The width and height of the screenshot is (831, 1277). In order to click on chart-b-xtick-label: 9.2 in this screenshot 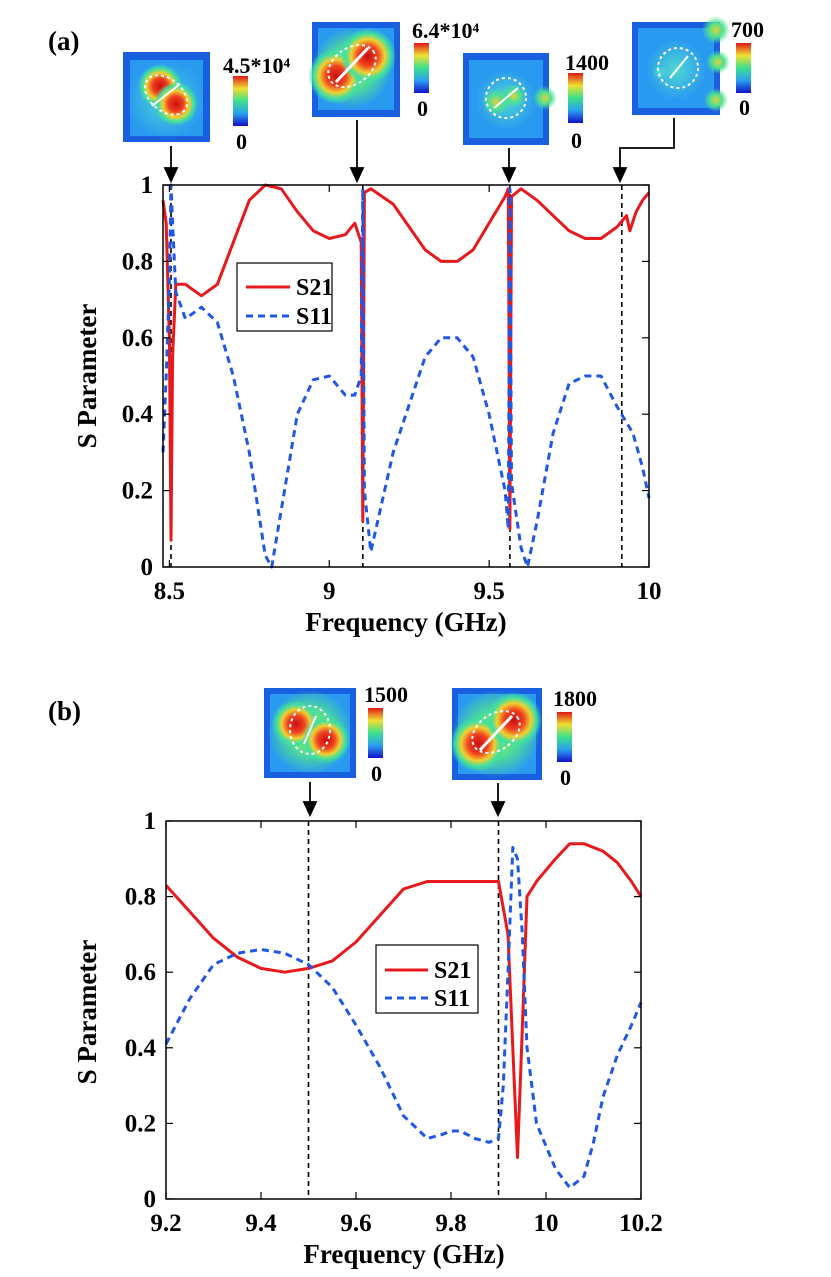, I will do `click(165, 1223)`.